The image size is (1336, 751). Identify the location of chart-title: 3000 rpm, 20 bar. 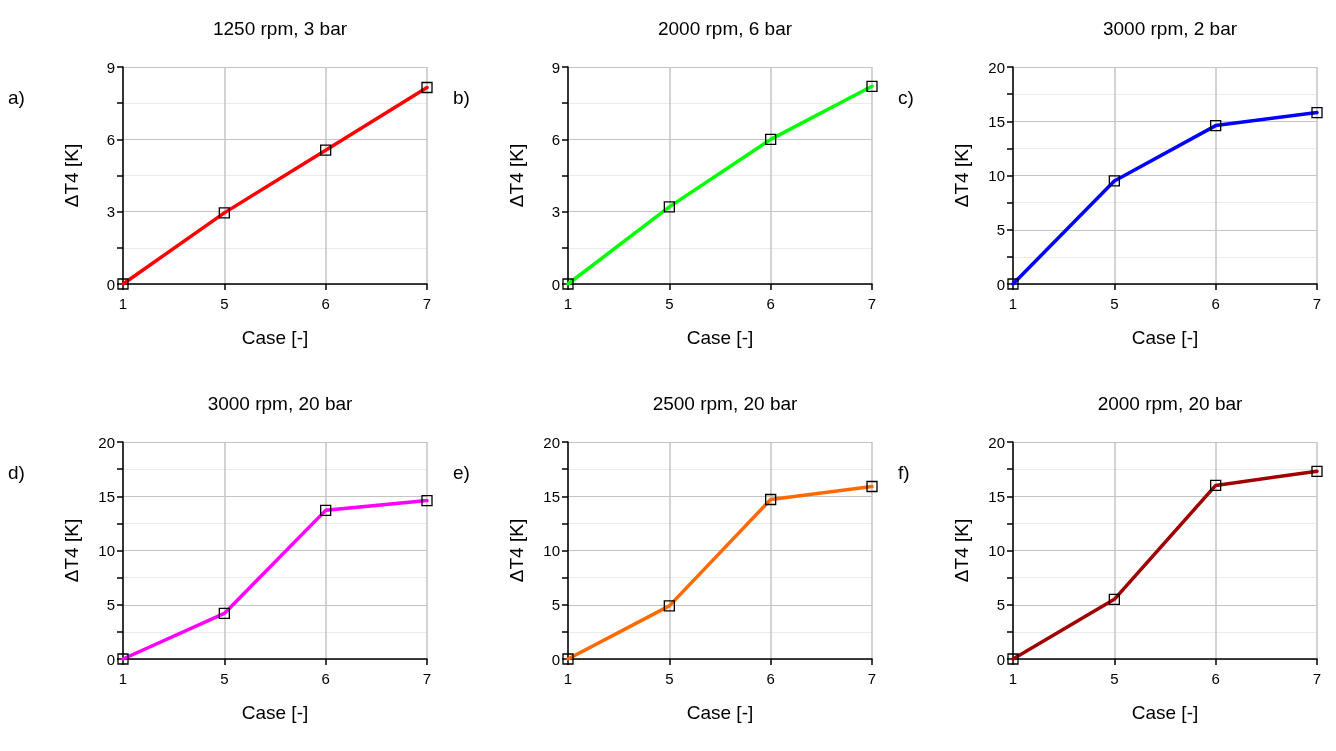
(280, 403).